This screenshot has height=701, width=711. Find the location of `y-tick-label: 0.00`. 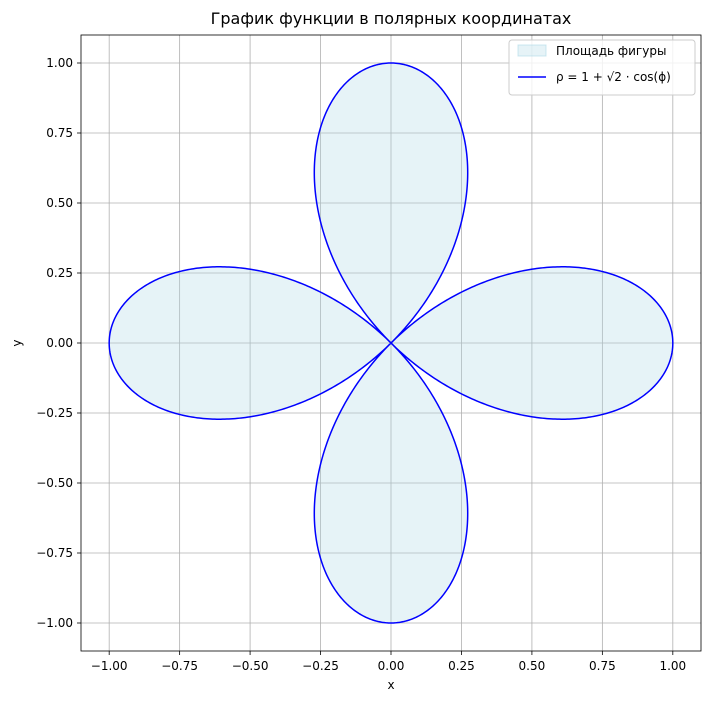

y-tick-label: 0.00 is located at coordinates (59, 343).